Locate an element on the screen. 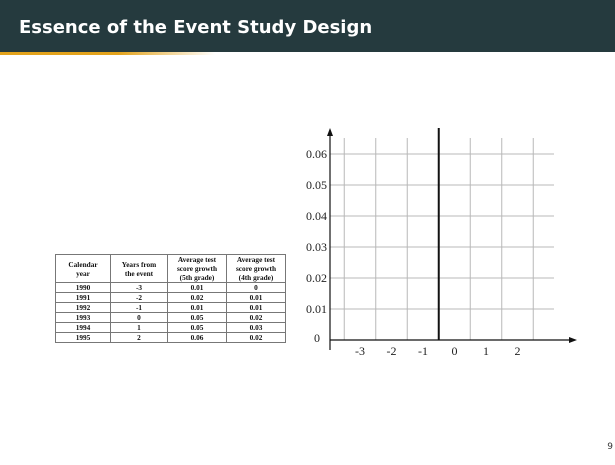 The width and height of the screenshot is (615, 465). x-axis-arrow is located at coordinates (573, 340).